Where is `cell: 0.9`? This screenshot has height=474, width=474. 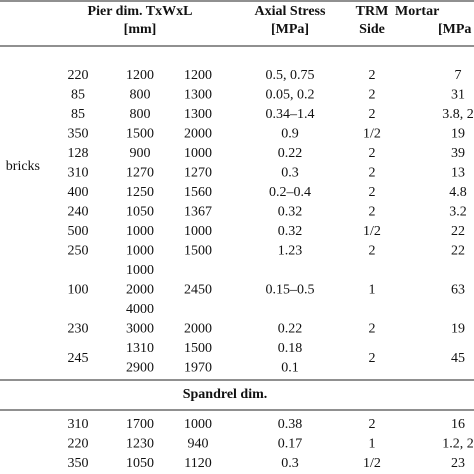 cell: 0.9 is located at coordinates (290, 134).